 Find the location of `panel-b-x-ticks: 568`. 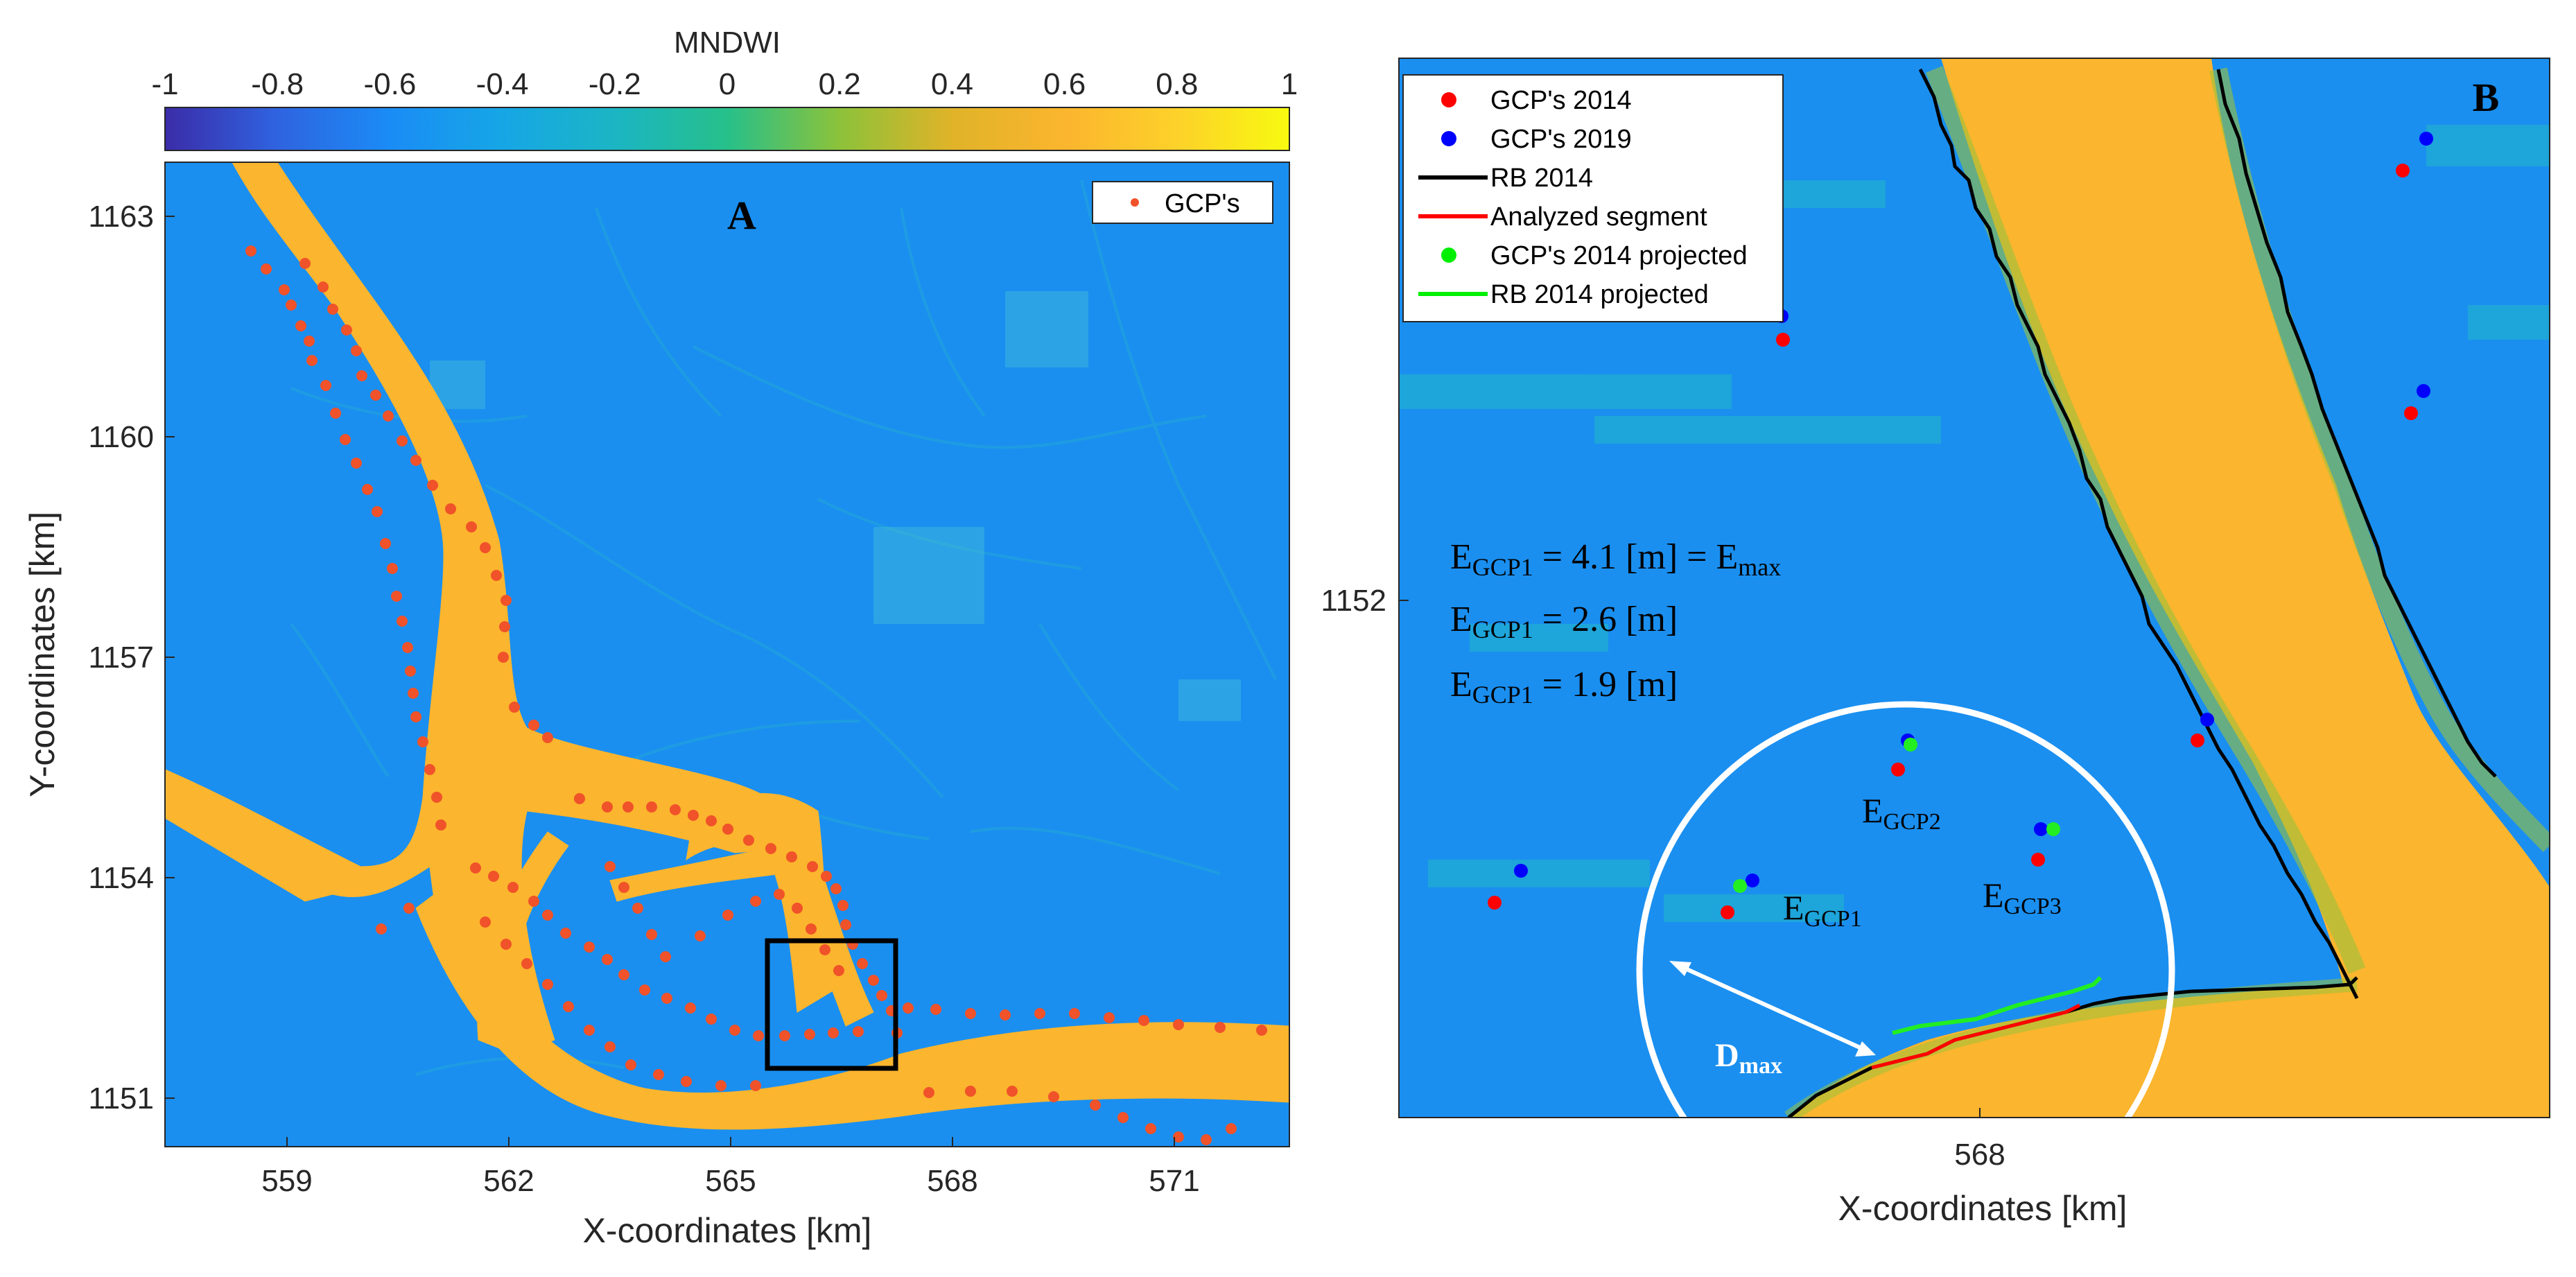

panel-b-x-ticks: 568 is located at coordinates (1979, 1140).